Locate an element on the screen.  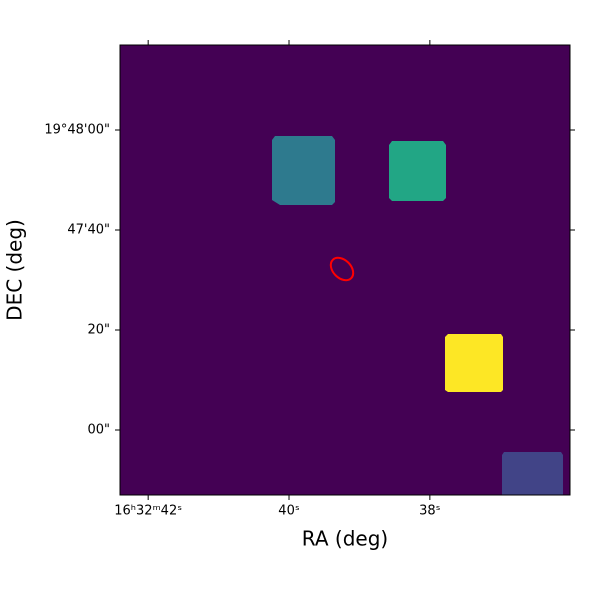
y-axis-label: DEC (deg) is located at coordinates (15, 270).